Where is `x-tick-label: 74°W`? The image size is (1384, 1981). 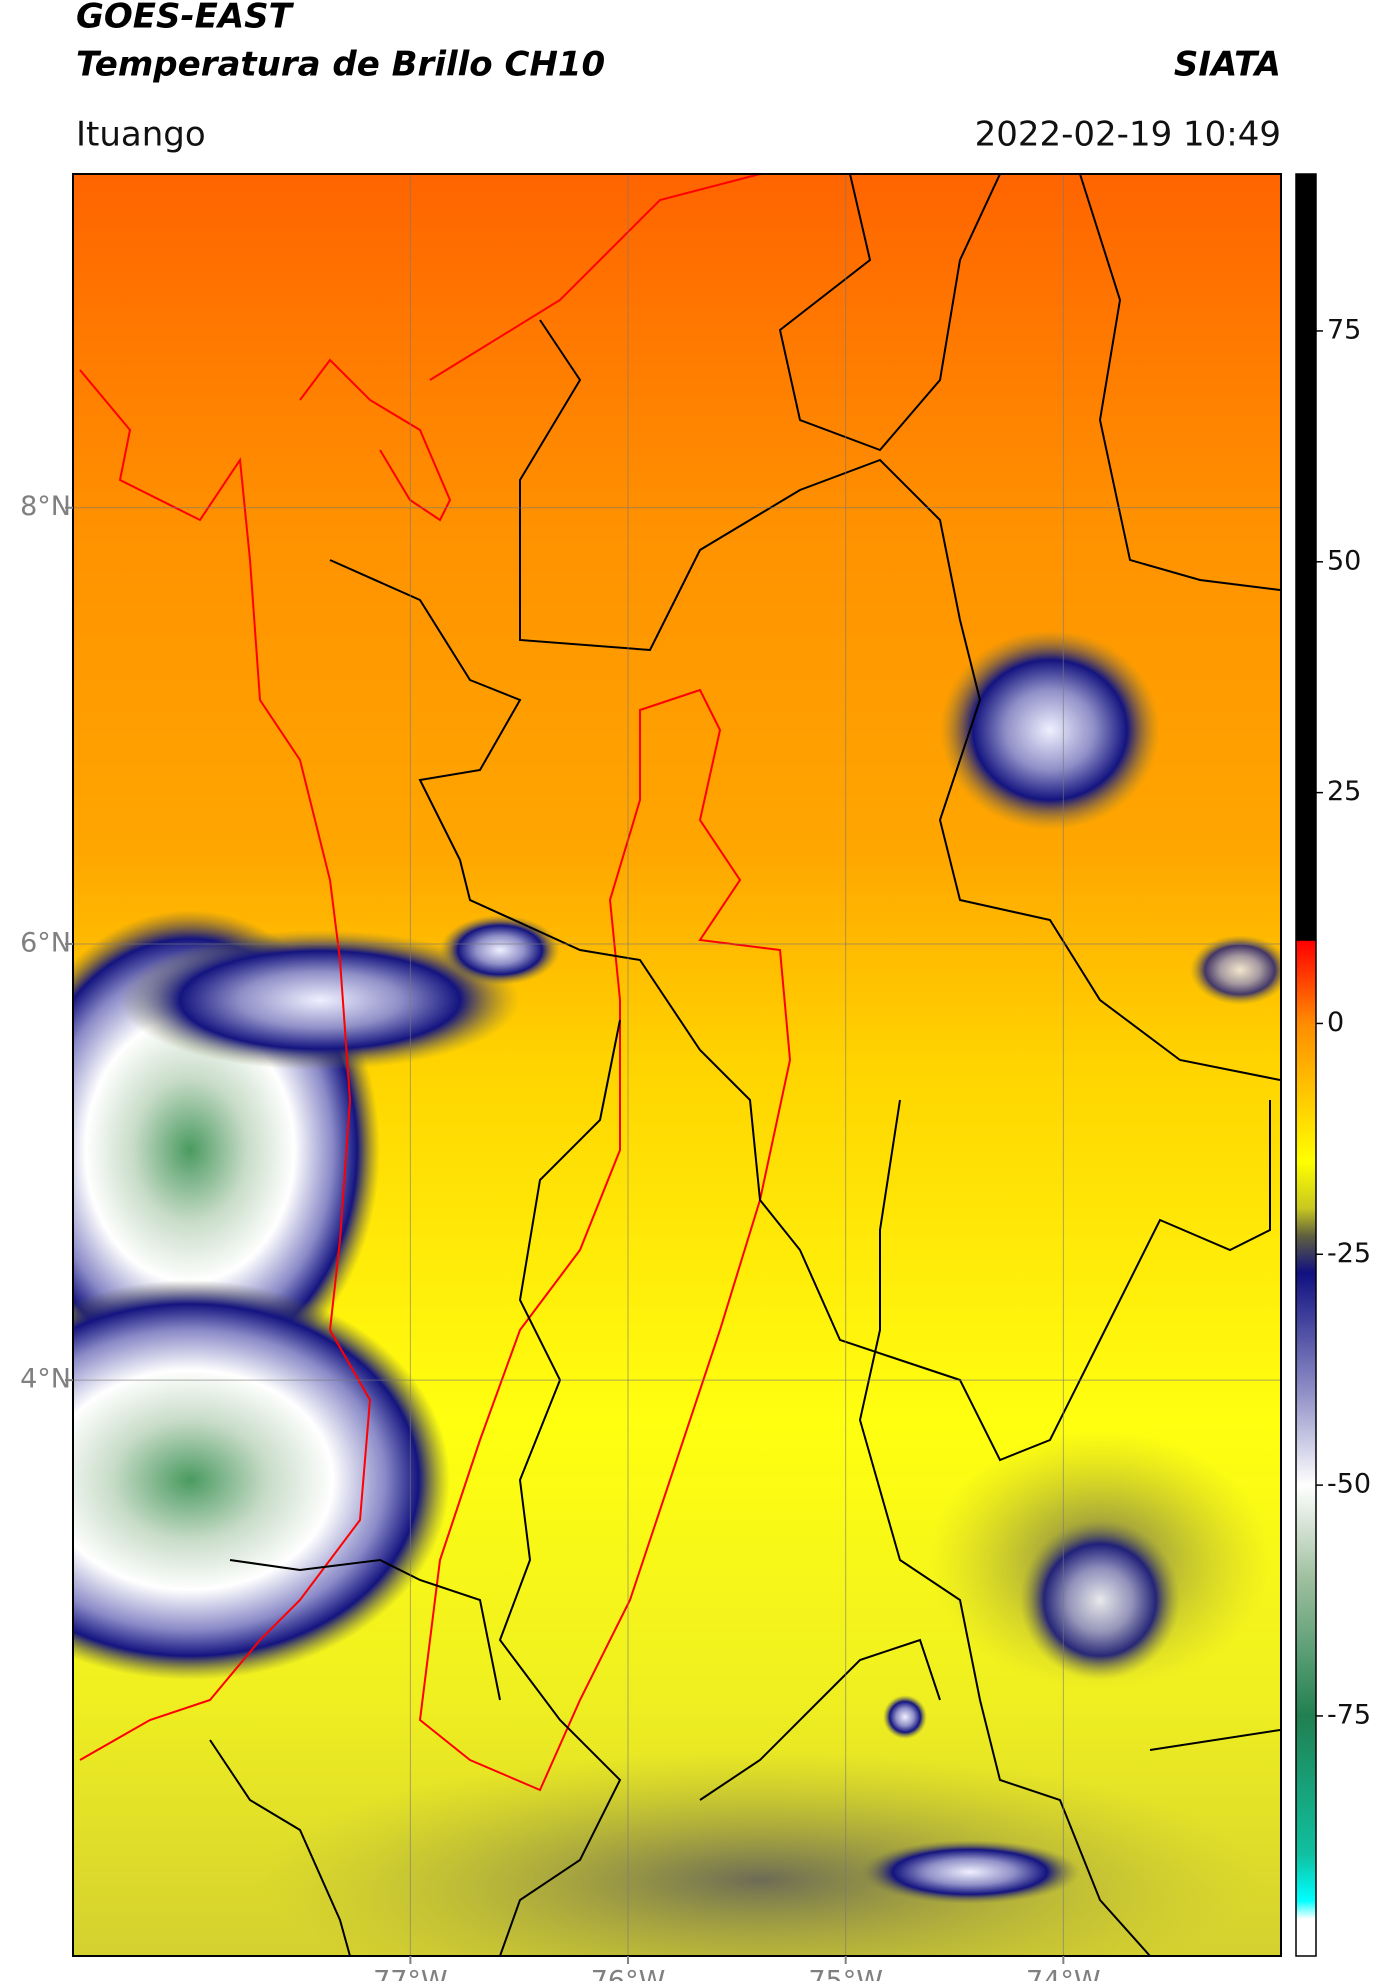
x-tick-label: 74°W is located at coordinates (1063, 1973).